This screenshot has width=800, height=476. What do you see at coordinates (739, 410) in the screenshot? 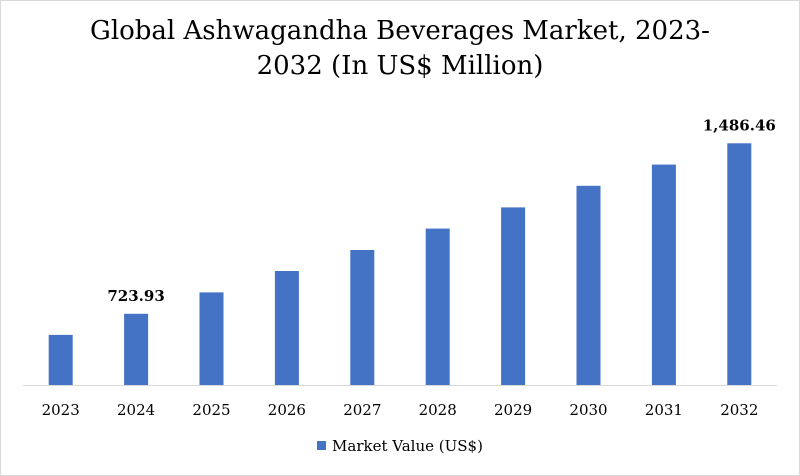
I see `x-tick-label-2032: 2032` at bounding box center [739, 410].